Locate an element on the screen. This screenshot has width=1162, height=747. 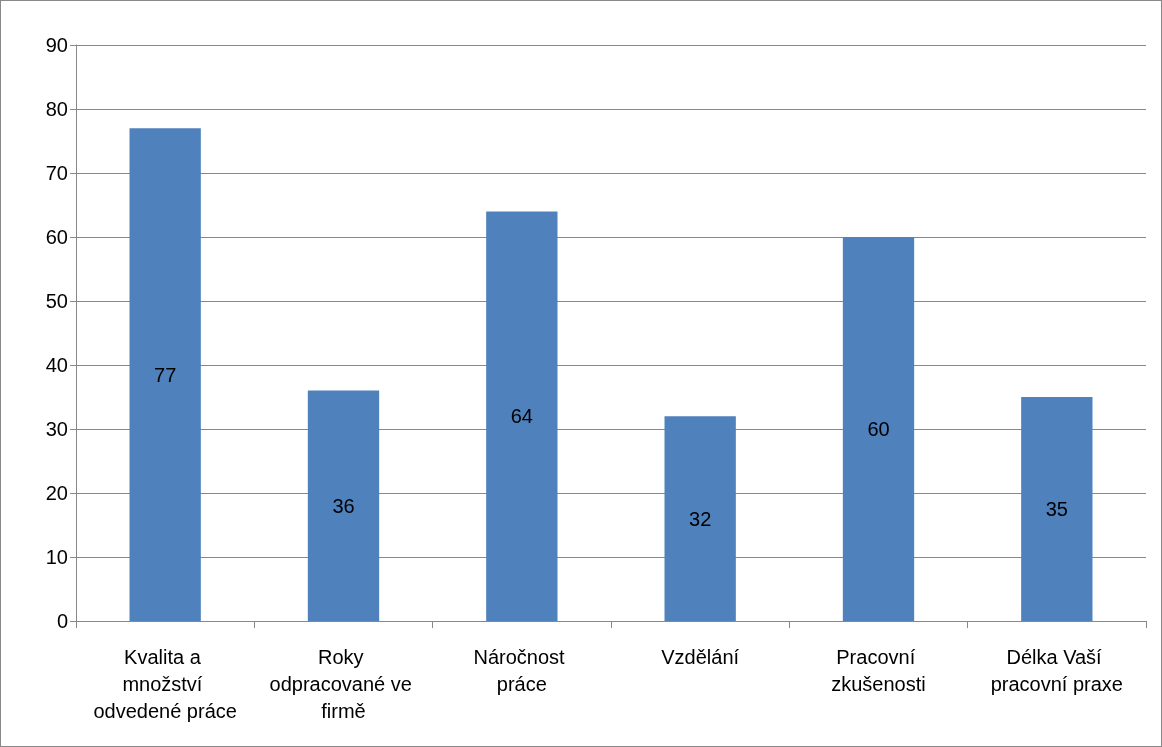
data-label: 32 is located at coordinates (700, 518).